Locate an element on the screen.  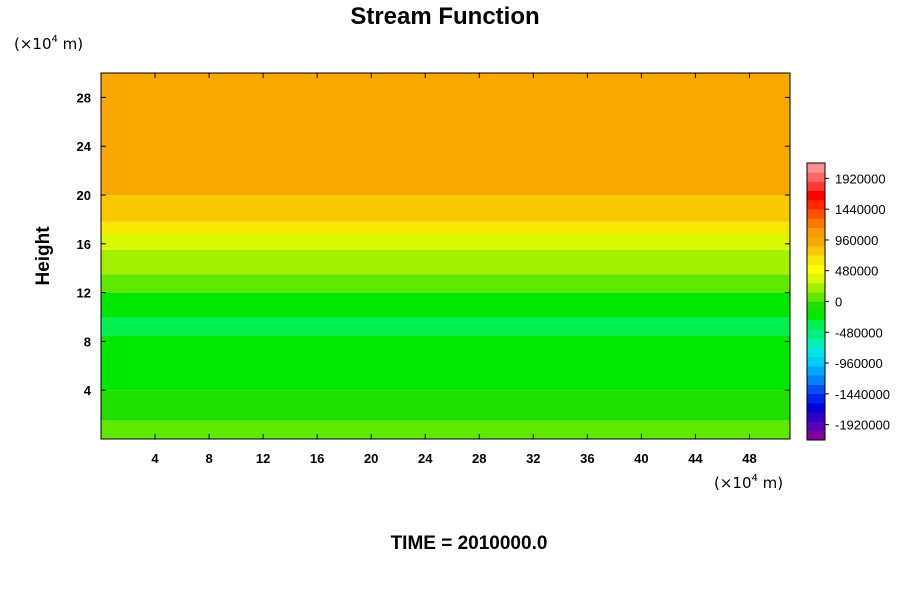
y-axis-label: Height is located at coordinates (43, 256).